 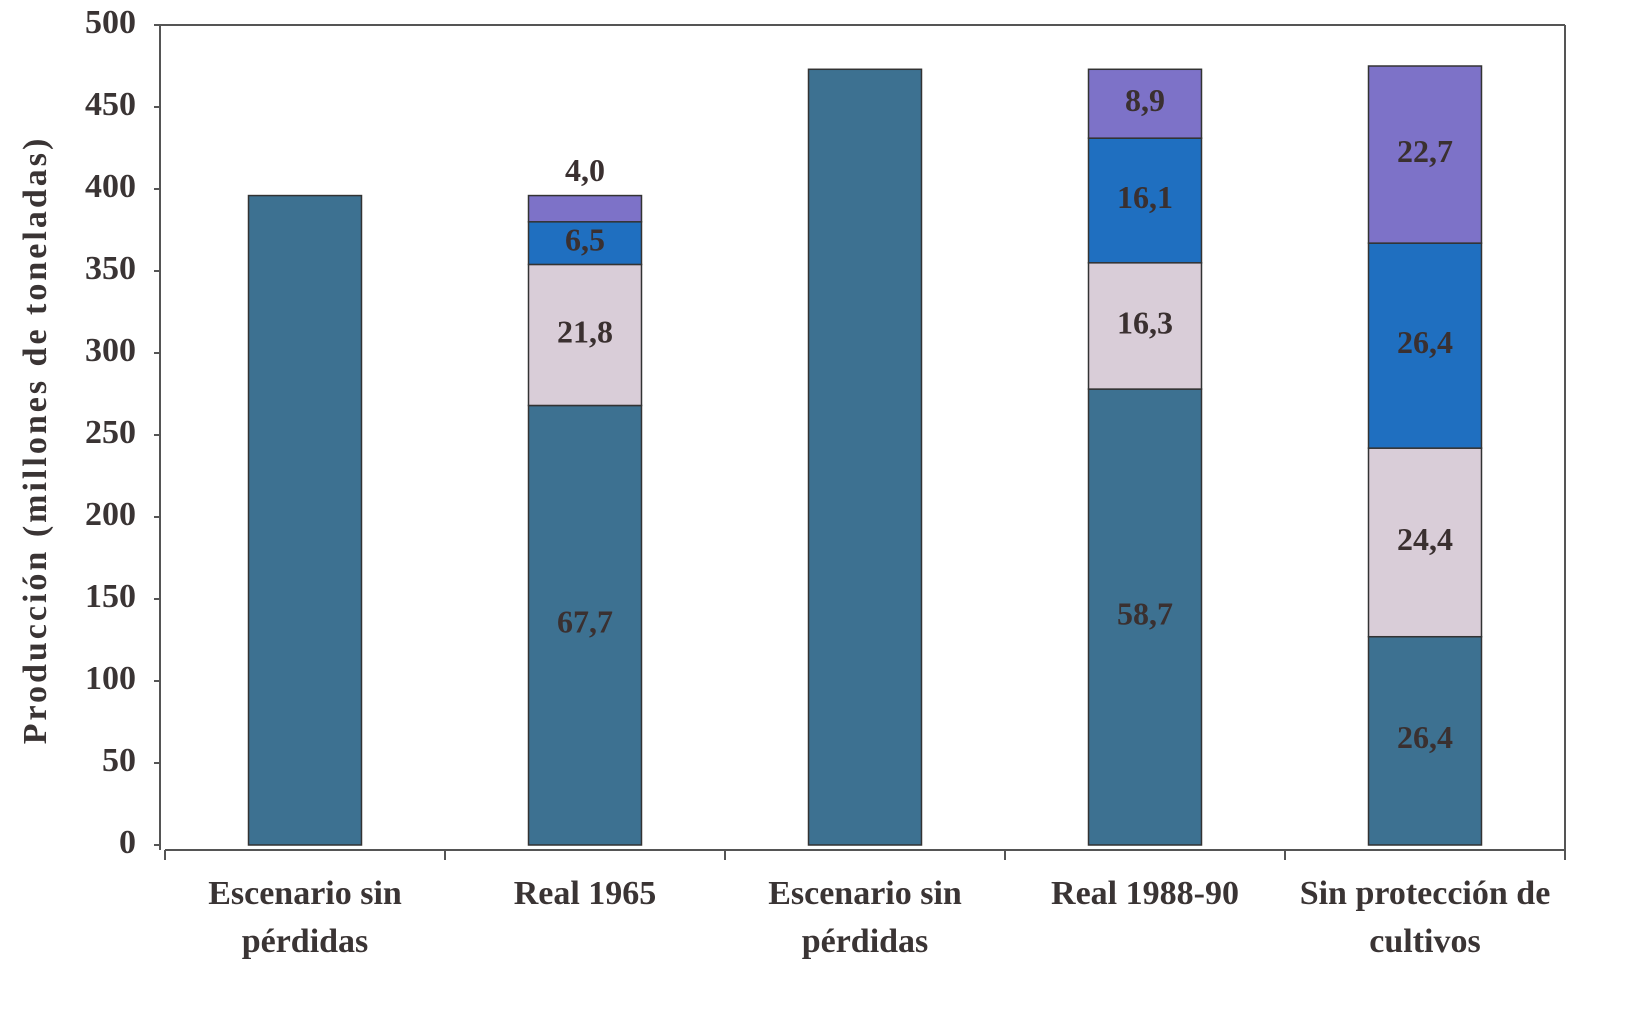 I want to click on y-tick-label: 350, so click(x=110, y=268).